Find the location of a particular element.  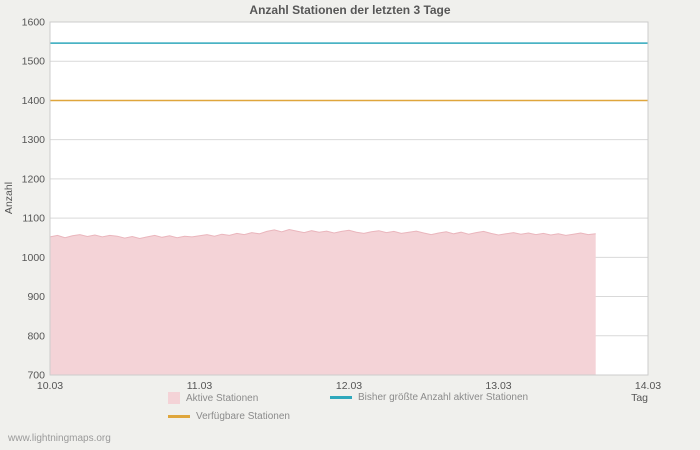

svg-text: 14.03 is located at coordinates (648, 386).